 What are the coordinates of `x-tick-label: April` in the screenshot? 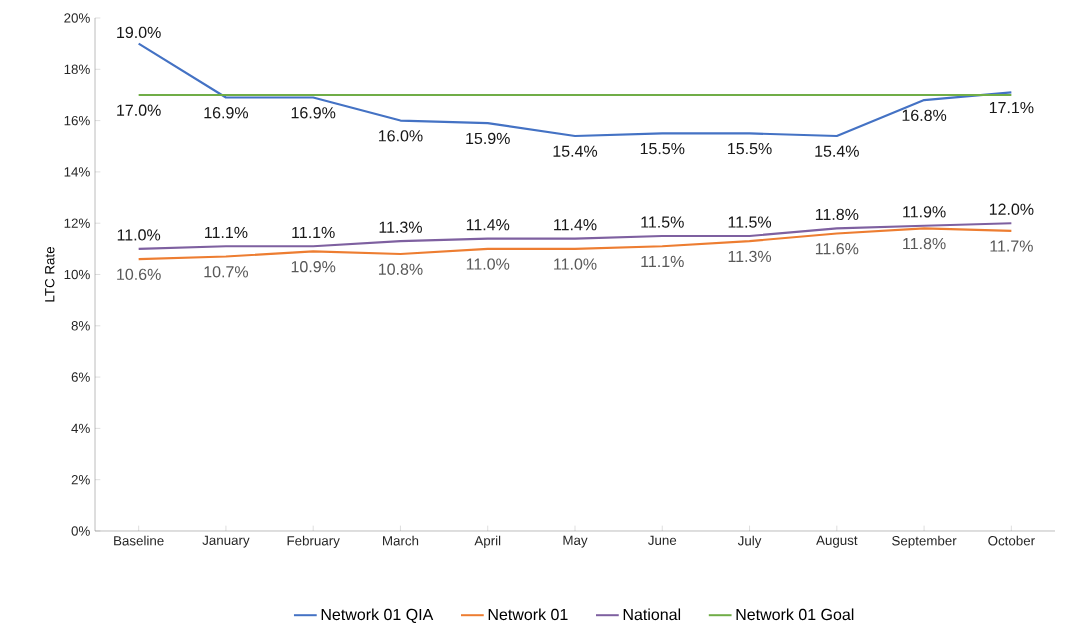 It's located at (487, 542).